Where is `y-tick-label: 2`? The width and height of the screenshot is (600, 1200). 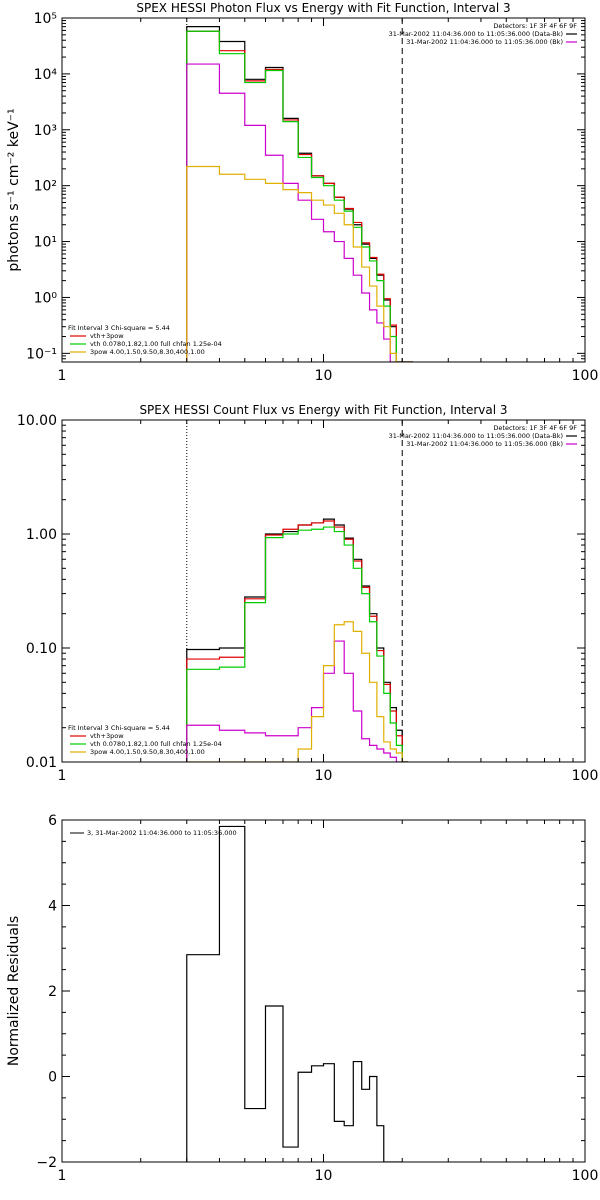 y-tick-label: 2 is located at coordinates (52, 992).